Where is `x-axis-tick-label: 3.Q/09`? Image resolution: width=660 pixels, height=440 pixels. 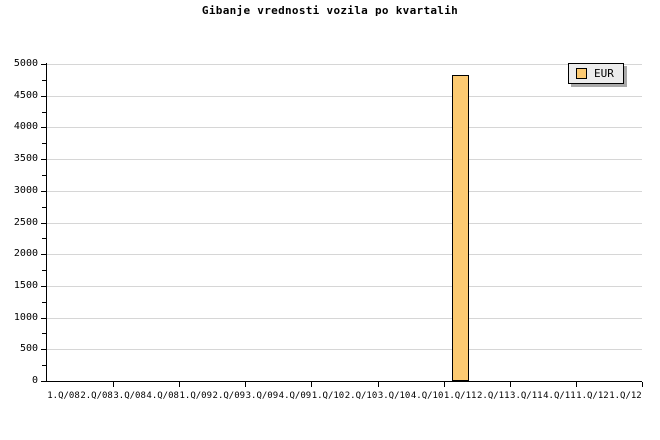 x-axis-tick-label: 3.Q/09 is located at coordinates (262, 396).